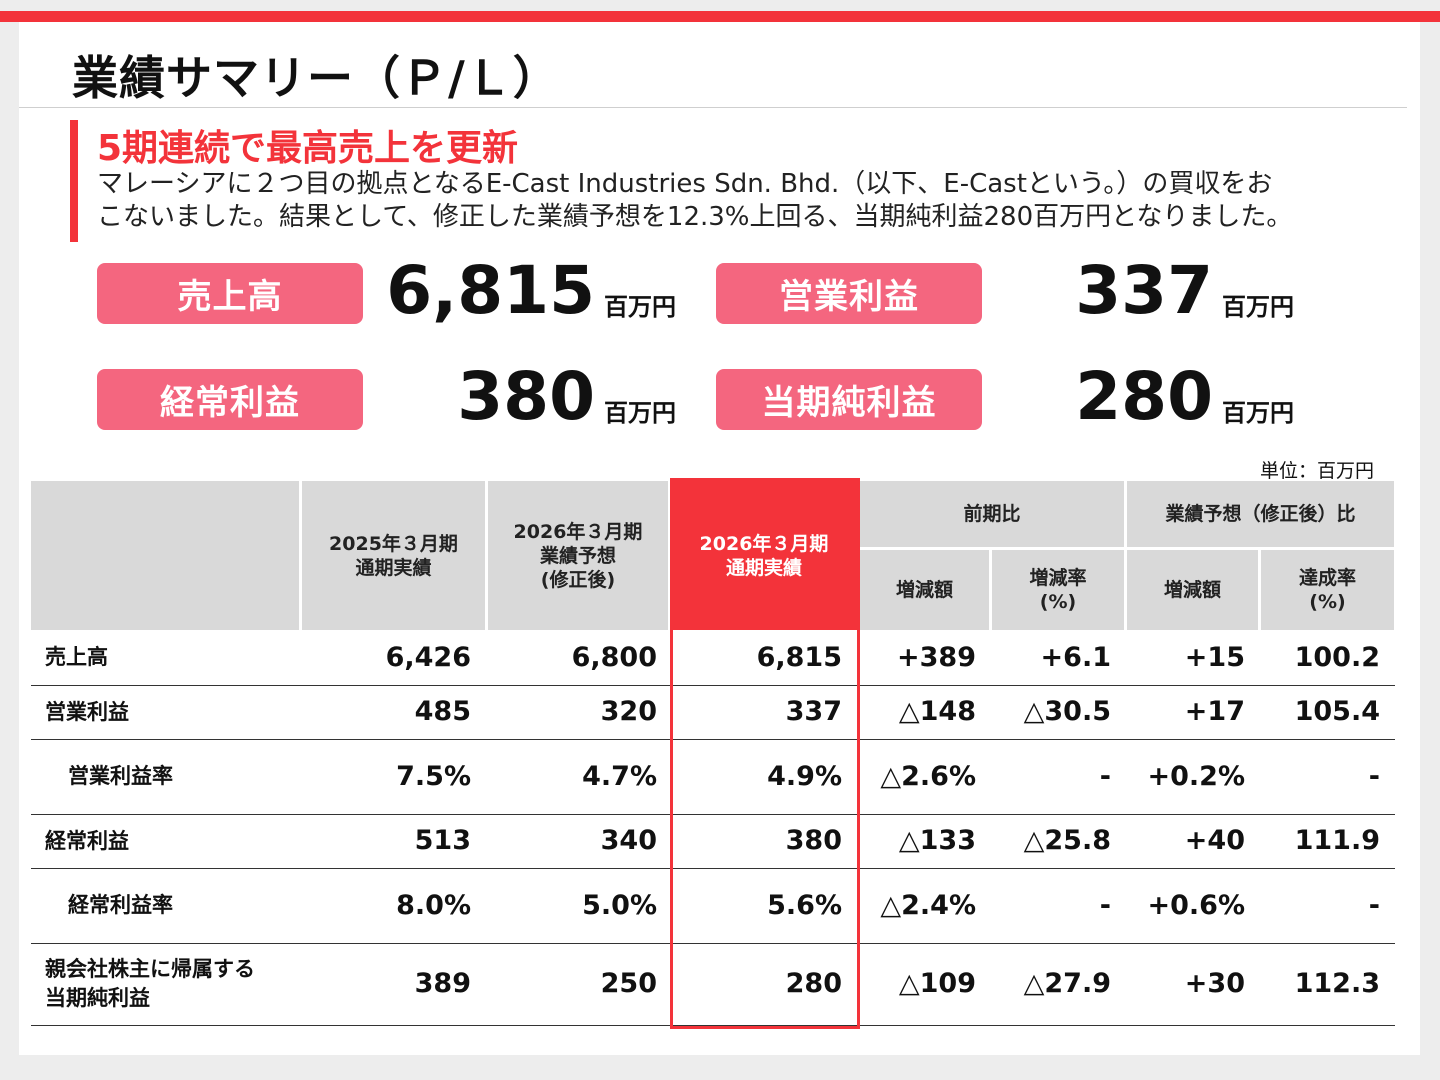 This screenshot has height=1080, width=1440. Describe the element at coordinates (804, 776) in the screenshot. I see `table-cell: 4.9%` at that location.